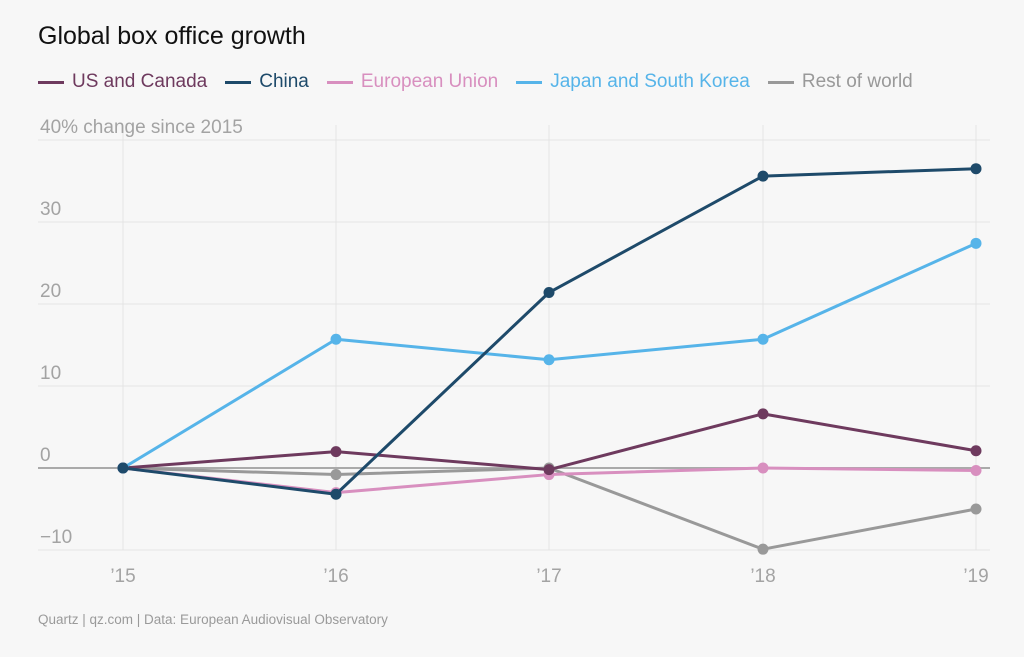 This screenshot has height=657, width=1024. What do you see at coordinates (429, 81) in the screenshot?
I see `legend-label: European Union` at bounding box center [429, 81].